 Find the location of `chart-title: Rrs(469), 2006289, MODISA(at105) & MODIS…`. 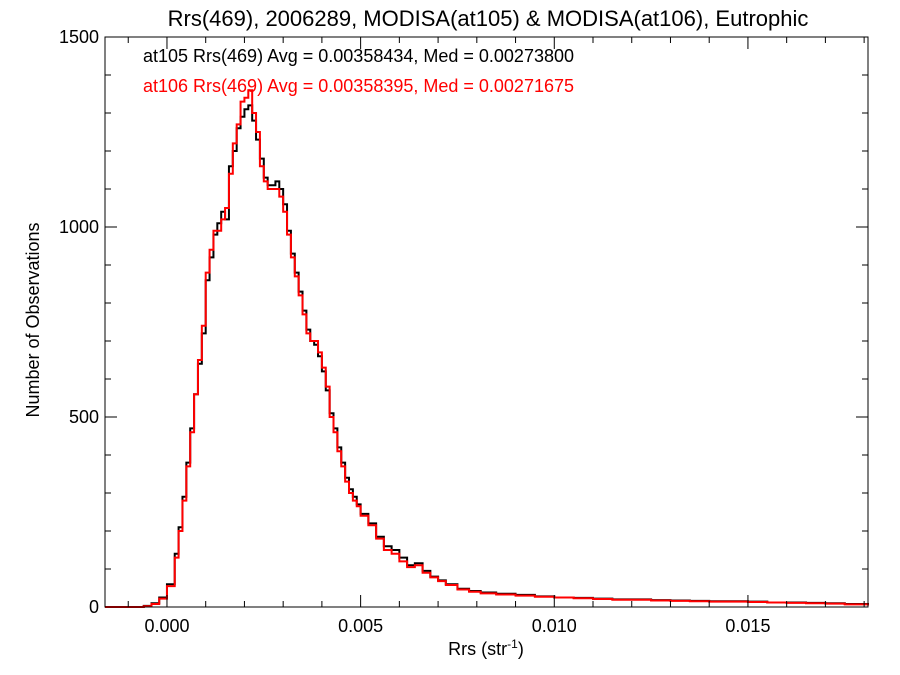

chart-title: Rrs(469), 2006289, MODISA(at105) & MODIS… is located at coordinates (488, 18).